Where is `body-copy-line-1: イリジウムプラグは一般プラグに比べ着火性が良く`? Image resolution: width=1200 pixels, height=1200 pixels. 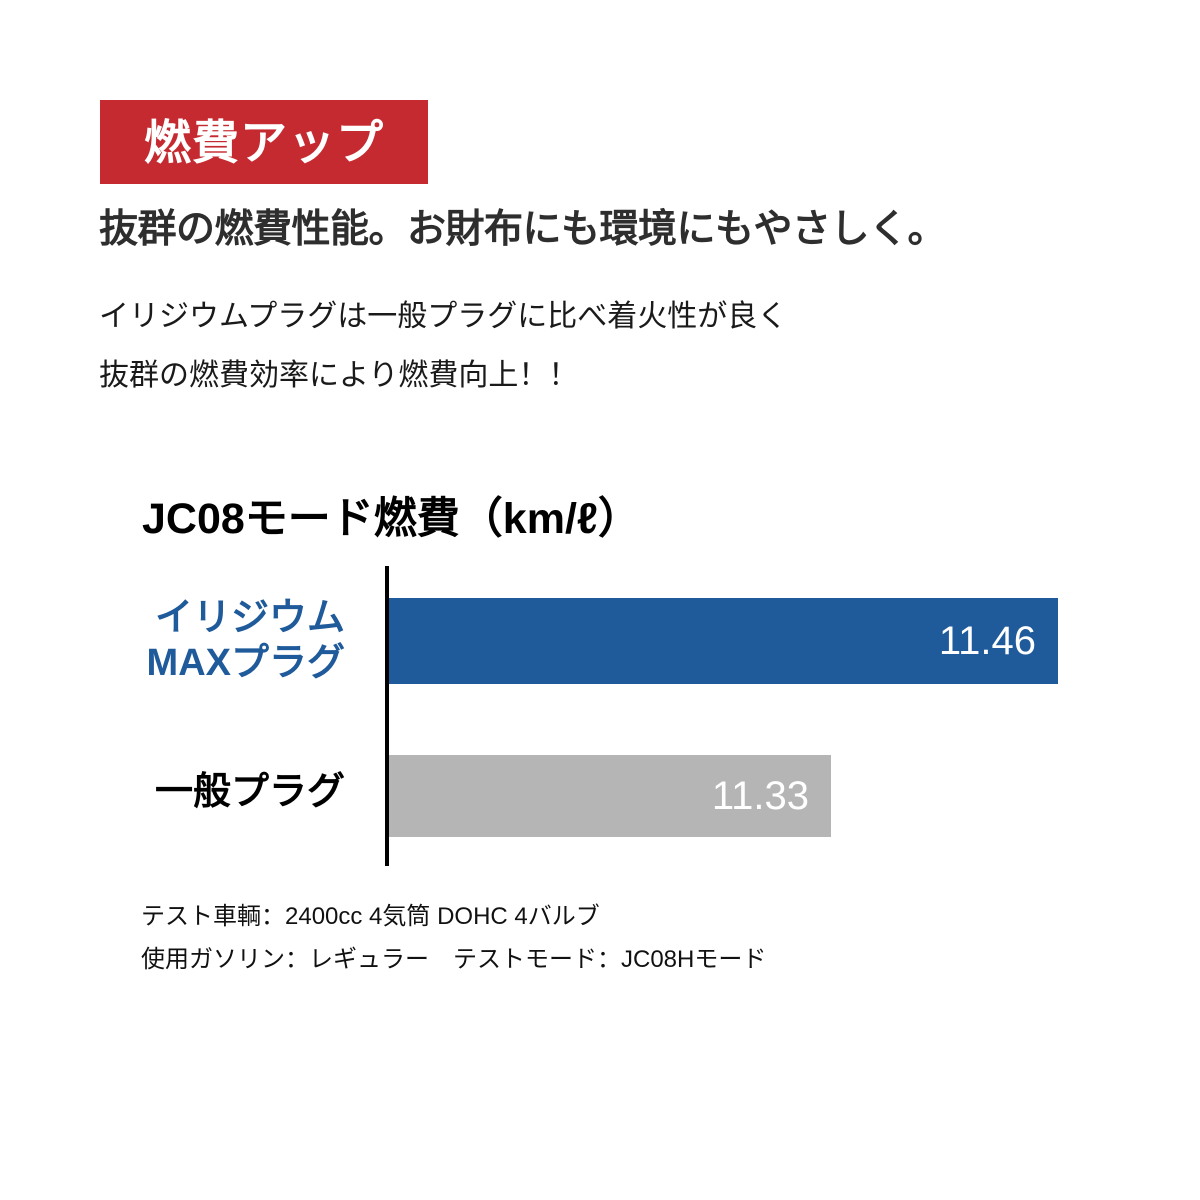
body-copy-line-1: イリジウムプラグは一般プラグに比べ着火性が良く is located at coordinates (443, 316).